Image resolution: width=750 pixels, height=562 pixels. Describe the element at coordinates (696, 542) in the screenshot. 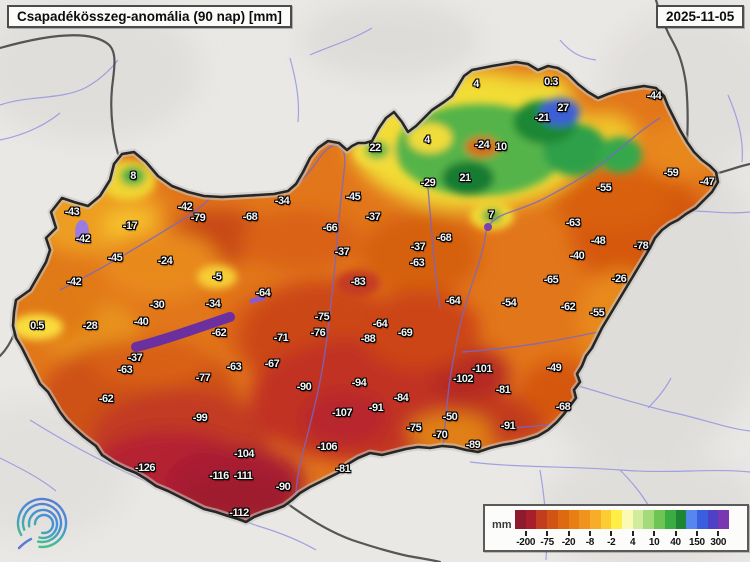

I see `legend-tick-label: 150` at that location.